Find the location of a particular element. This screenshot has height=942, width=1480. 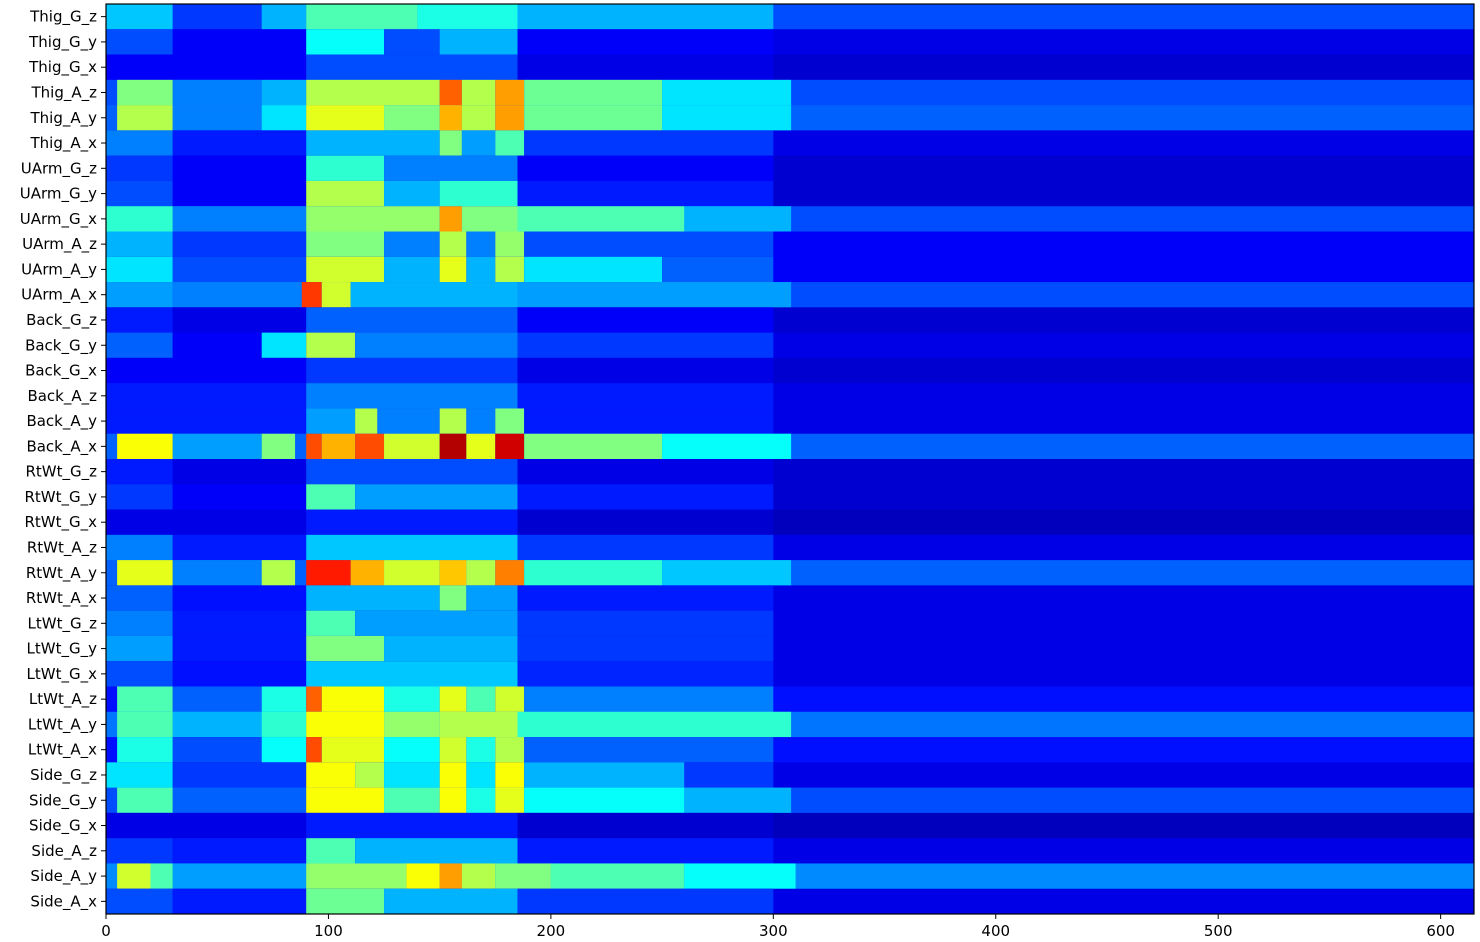

x-axis: 0 100 200 300 400 500 600 is located at coordinates (778, 927).